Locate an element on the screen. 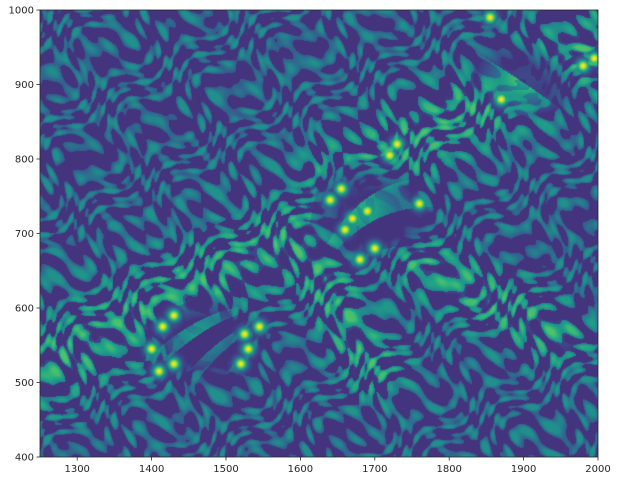 This screenshot has width=617, height=481. x-tick-label: 2000 is located at coordinates (597, 469).